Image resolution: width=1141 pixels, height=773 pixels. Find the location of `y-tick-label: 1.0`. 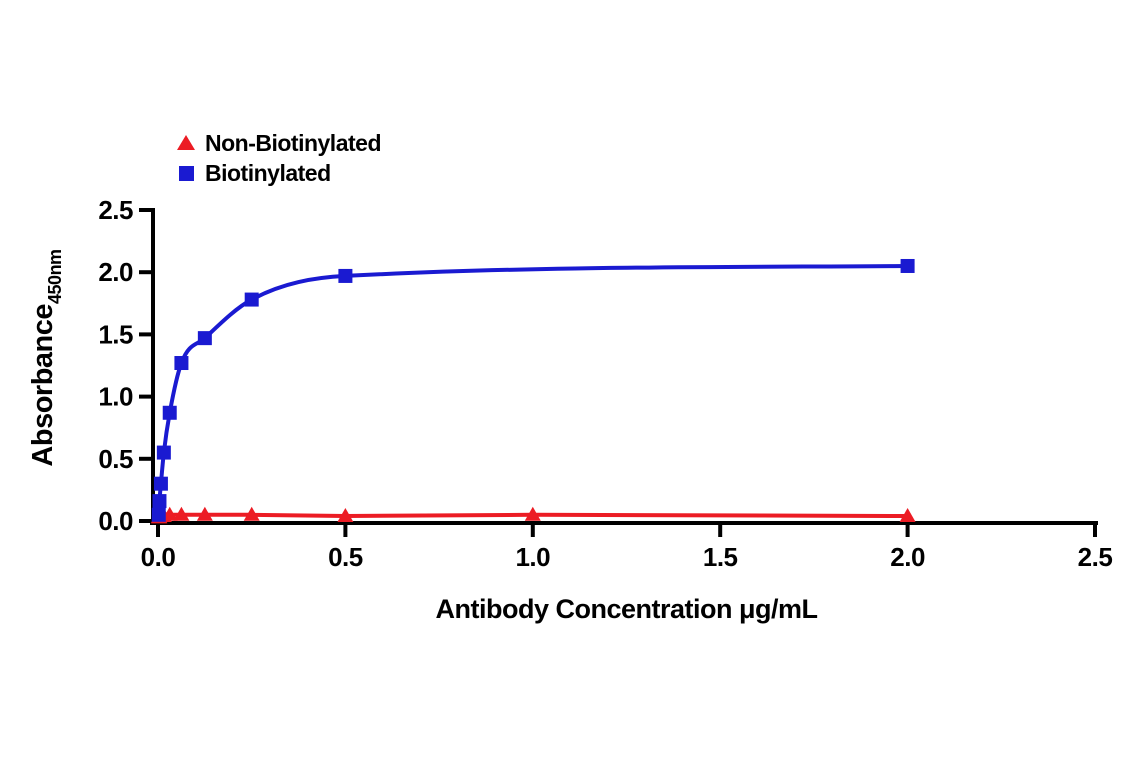

y-tick-label: 1.0 is located at coordinates (115, 397).